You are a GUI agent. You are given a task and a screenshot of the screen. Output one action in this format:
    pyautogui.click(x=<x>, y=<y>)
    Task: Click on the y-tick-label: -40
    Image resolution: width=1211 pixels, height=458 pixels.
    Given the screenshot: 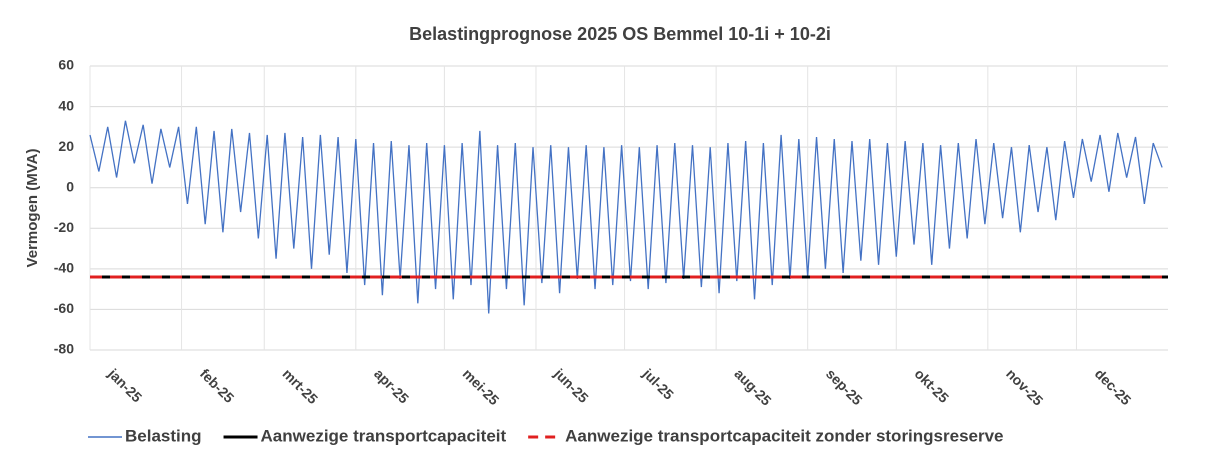 What is the action you would take?
    pyautogui.click(x=64, y=268)
    